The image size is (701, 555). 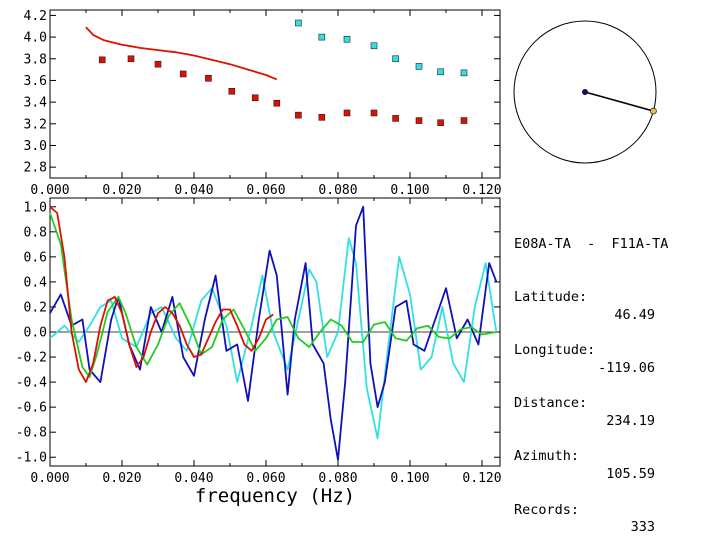 What do you see at coordinates (161, 295) in the screenshot?
I see `red-waveform` at bounding box center [161, 295].